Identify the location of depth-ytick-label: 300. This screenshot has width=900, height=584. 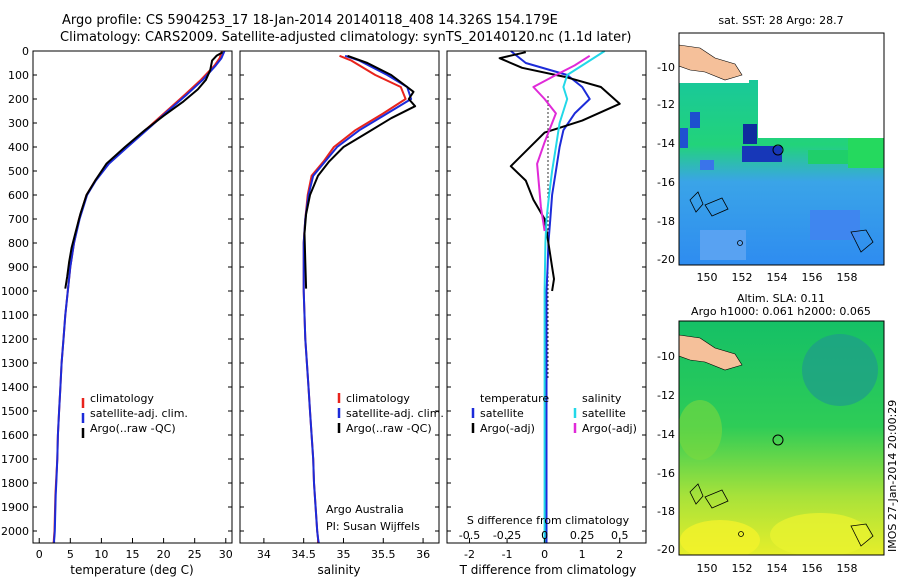
(18, 123).